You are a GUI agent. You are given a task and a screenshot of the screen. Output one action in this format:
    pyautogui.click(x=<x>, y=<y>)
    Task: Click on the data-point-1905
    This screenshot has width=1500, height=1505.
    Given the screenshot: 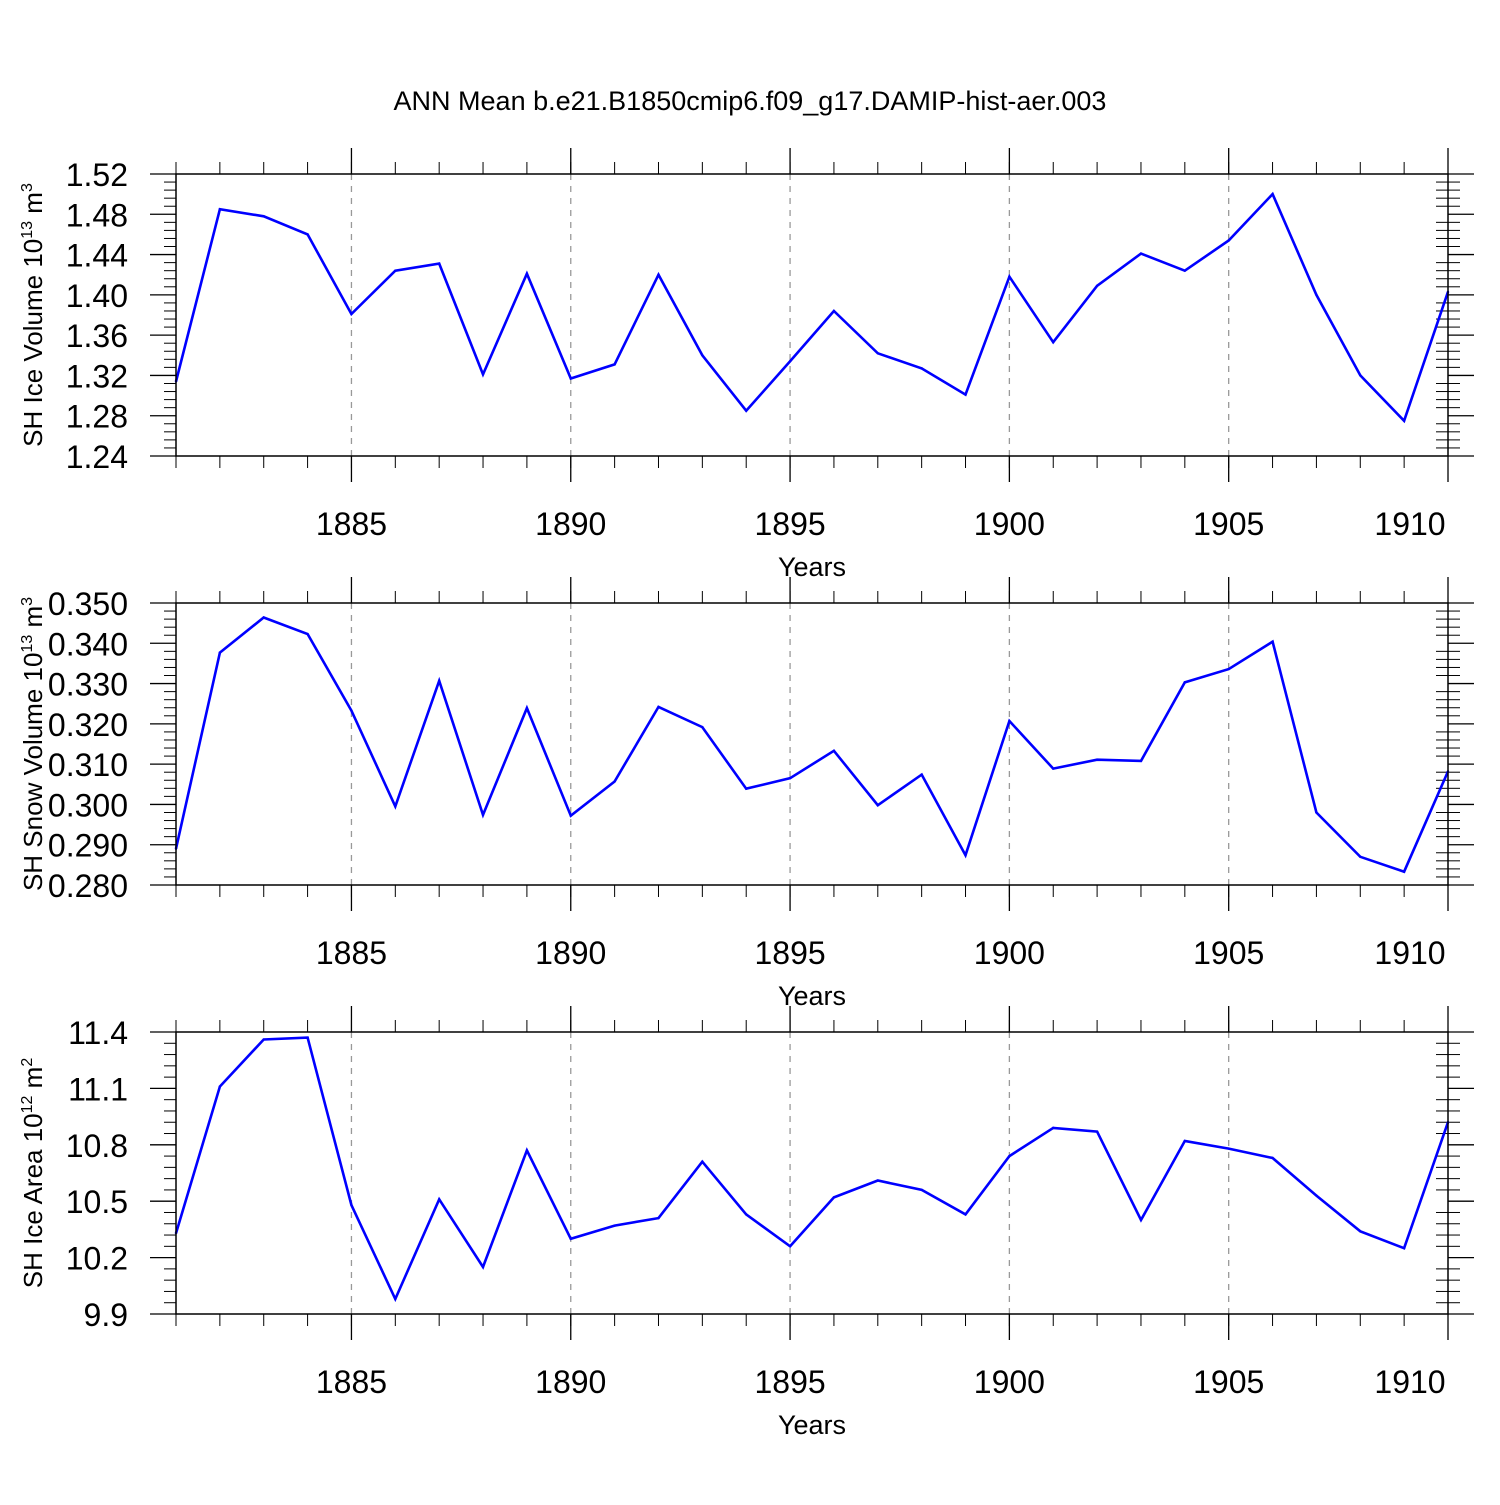 What is the action you would take?
    pyautogui.click(x=1228, y=669)
    